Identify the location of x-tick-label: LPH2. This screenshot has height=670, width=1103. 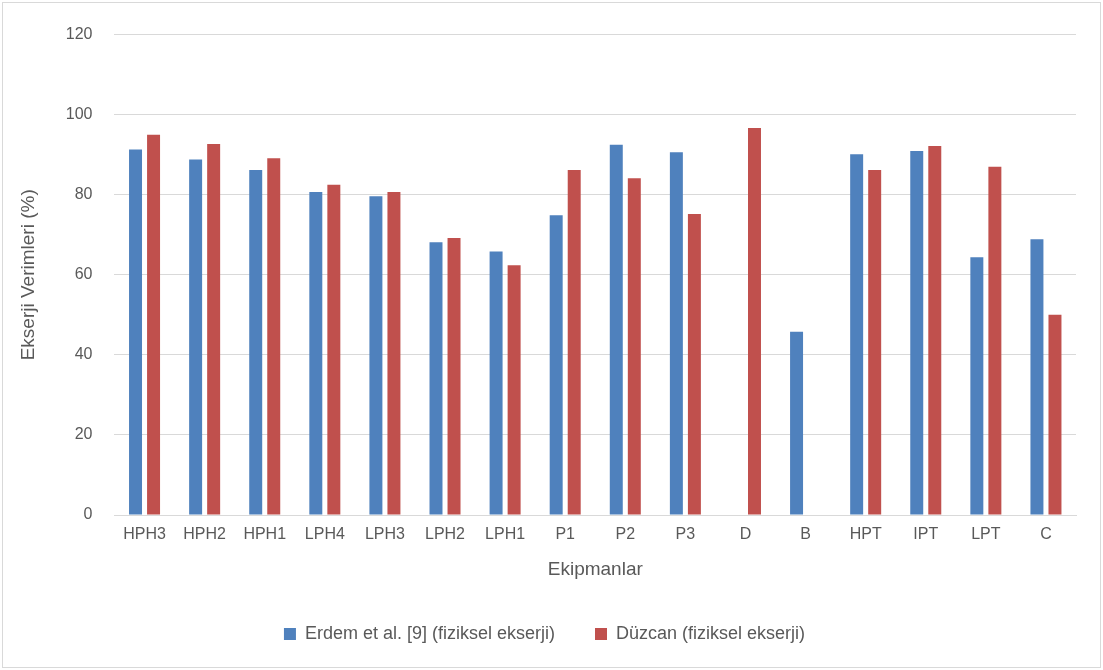
(445, 534).